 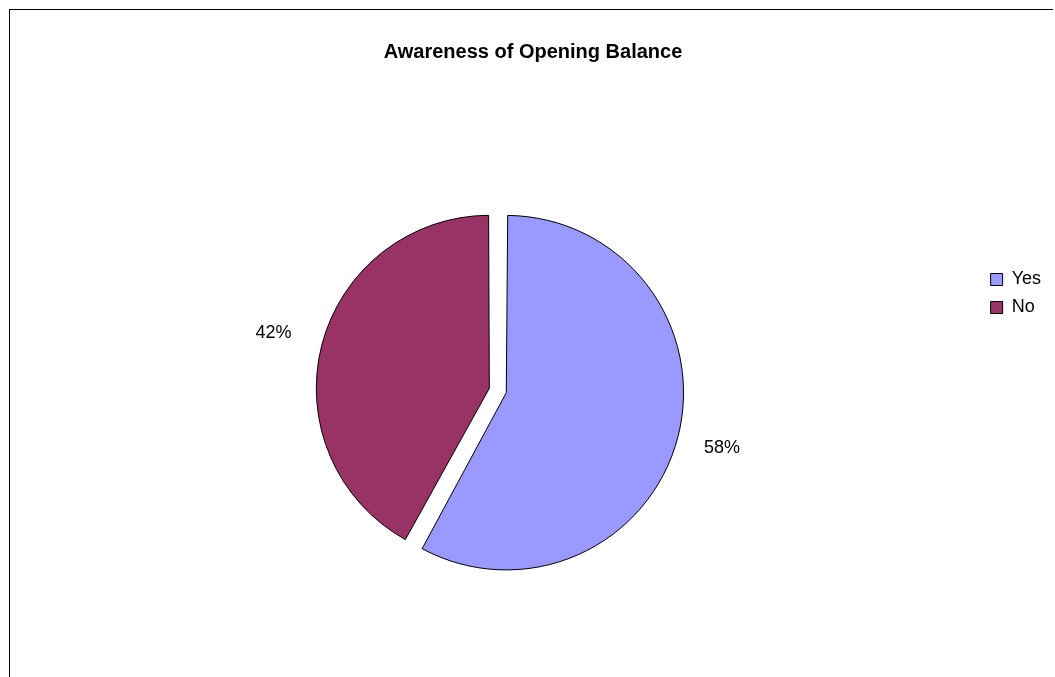 I want to click on chart-title: Awareness of Opening Balance, so click(x=533, y=50).